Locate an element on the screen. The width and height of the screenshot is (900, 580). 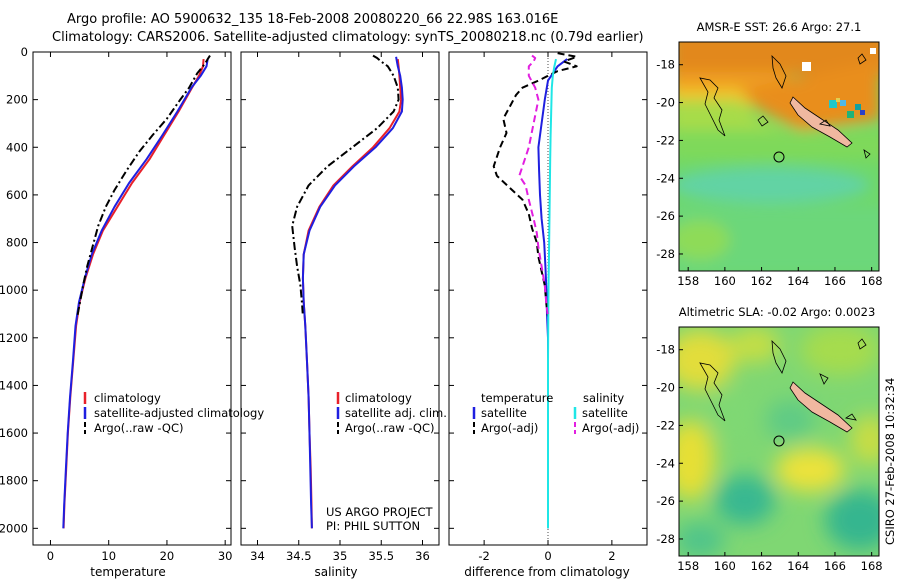
sst-argo-location-marker is located at coordinates (779, 157).